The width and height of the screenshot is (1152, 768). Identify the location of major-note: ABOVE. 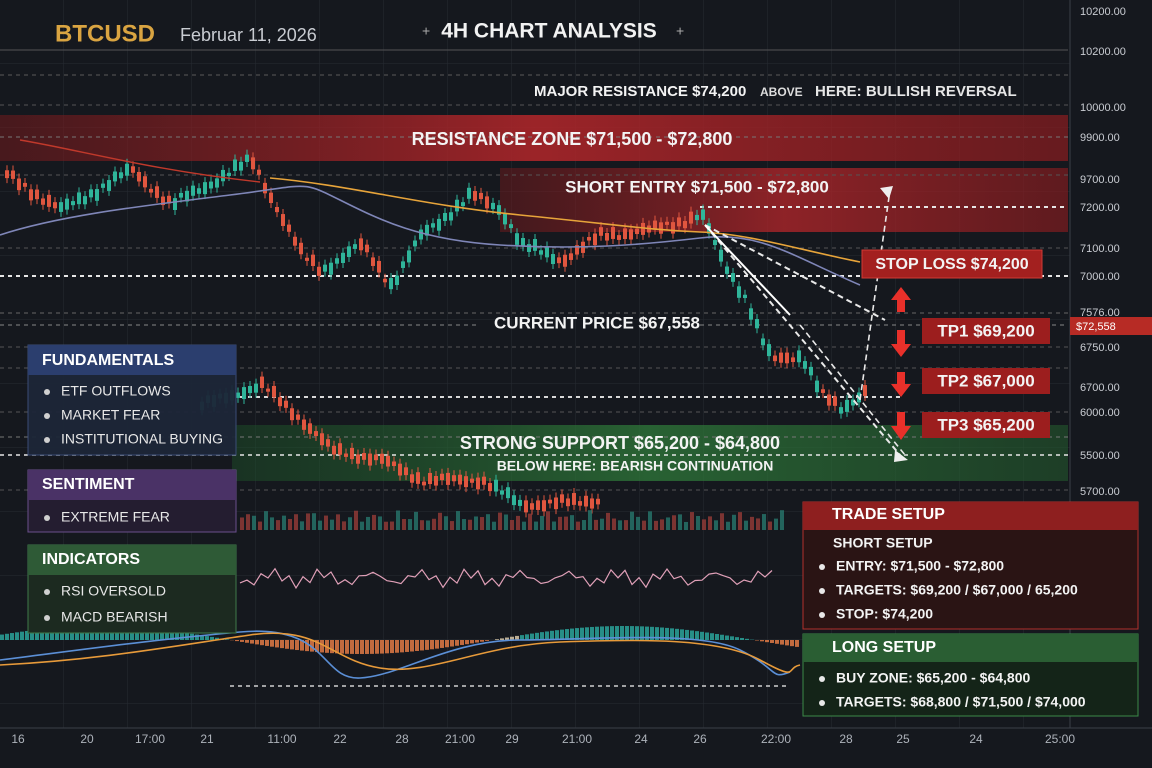
(781, 92).